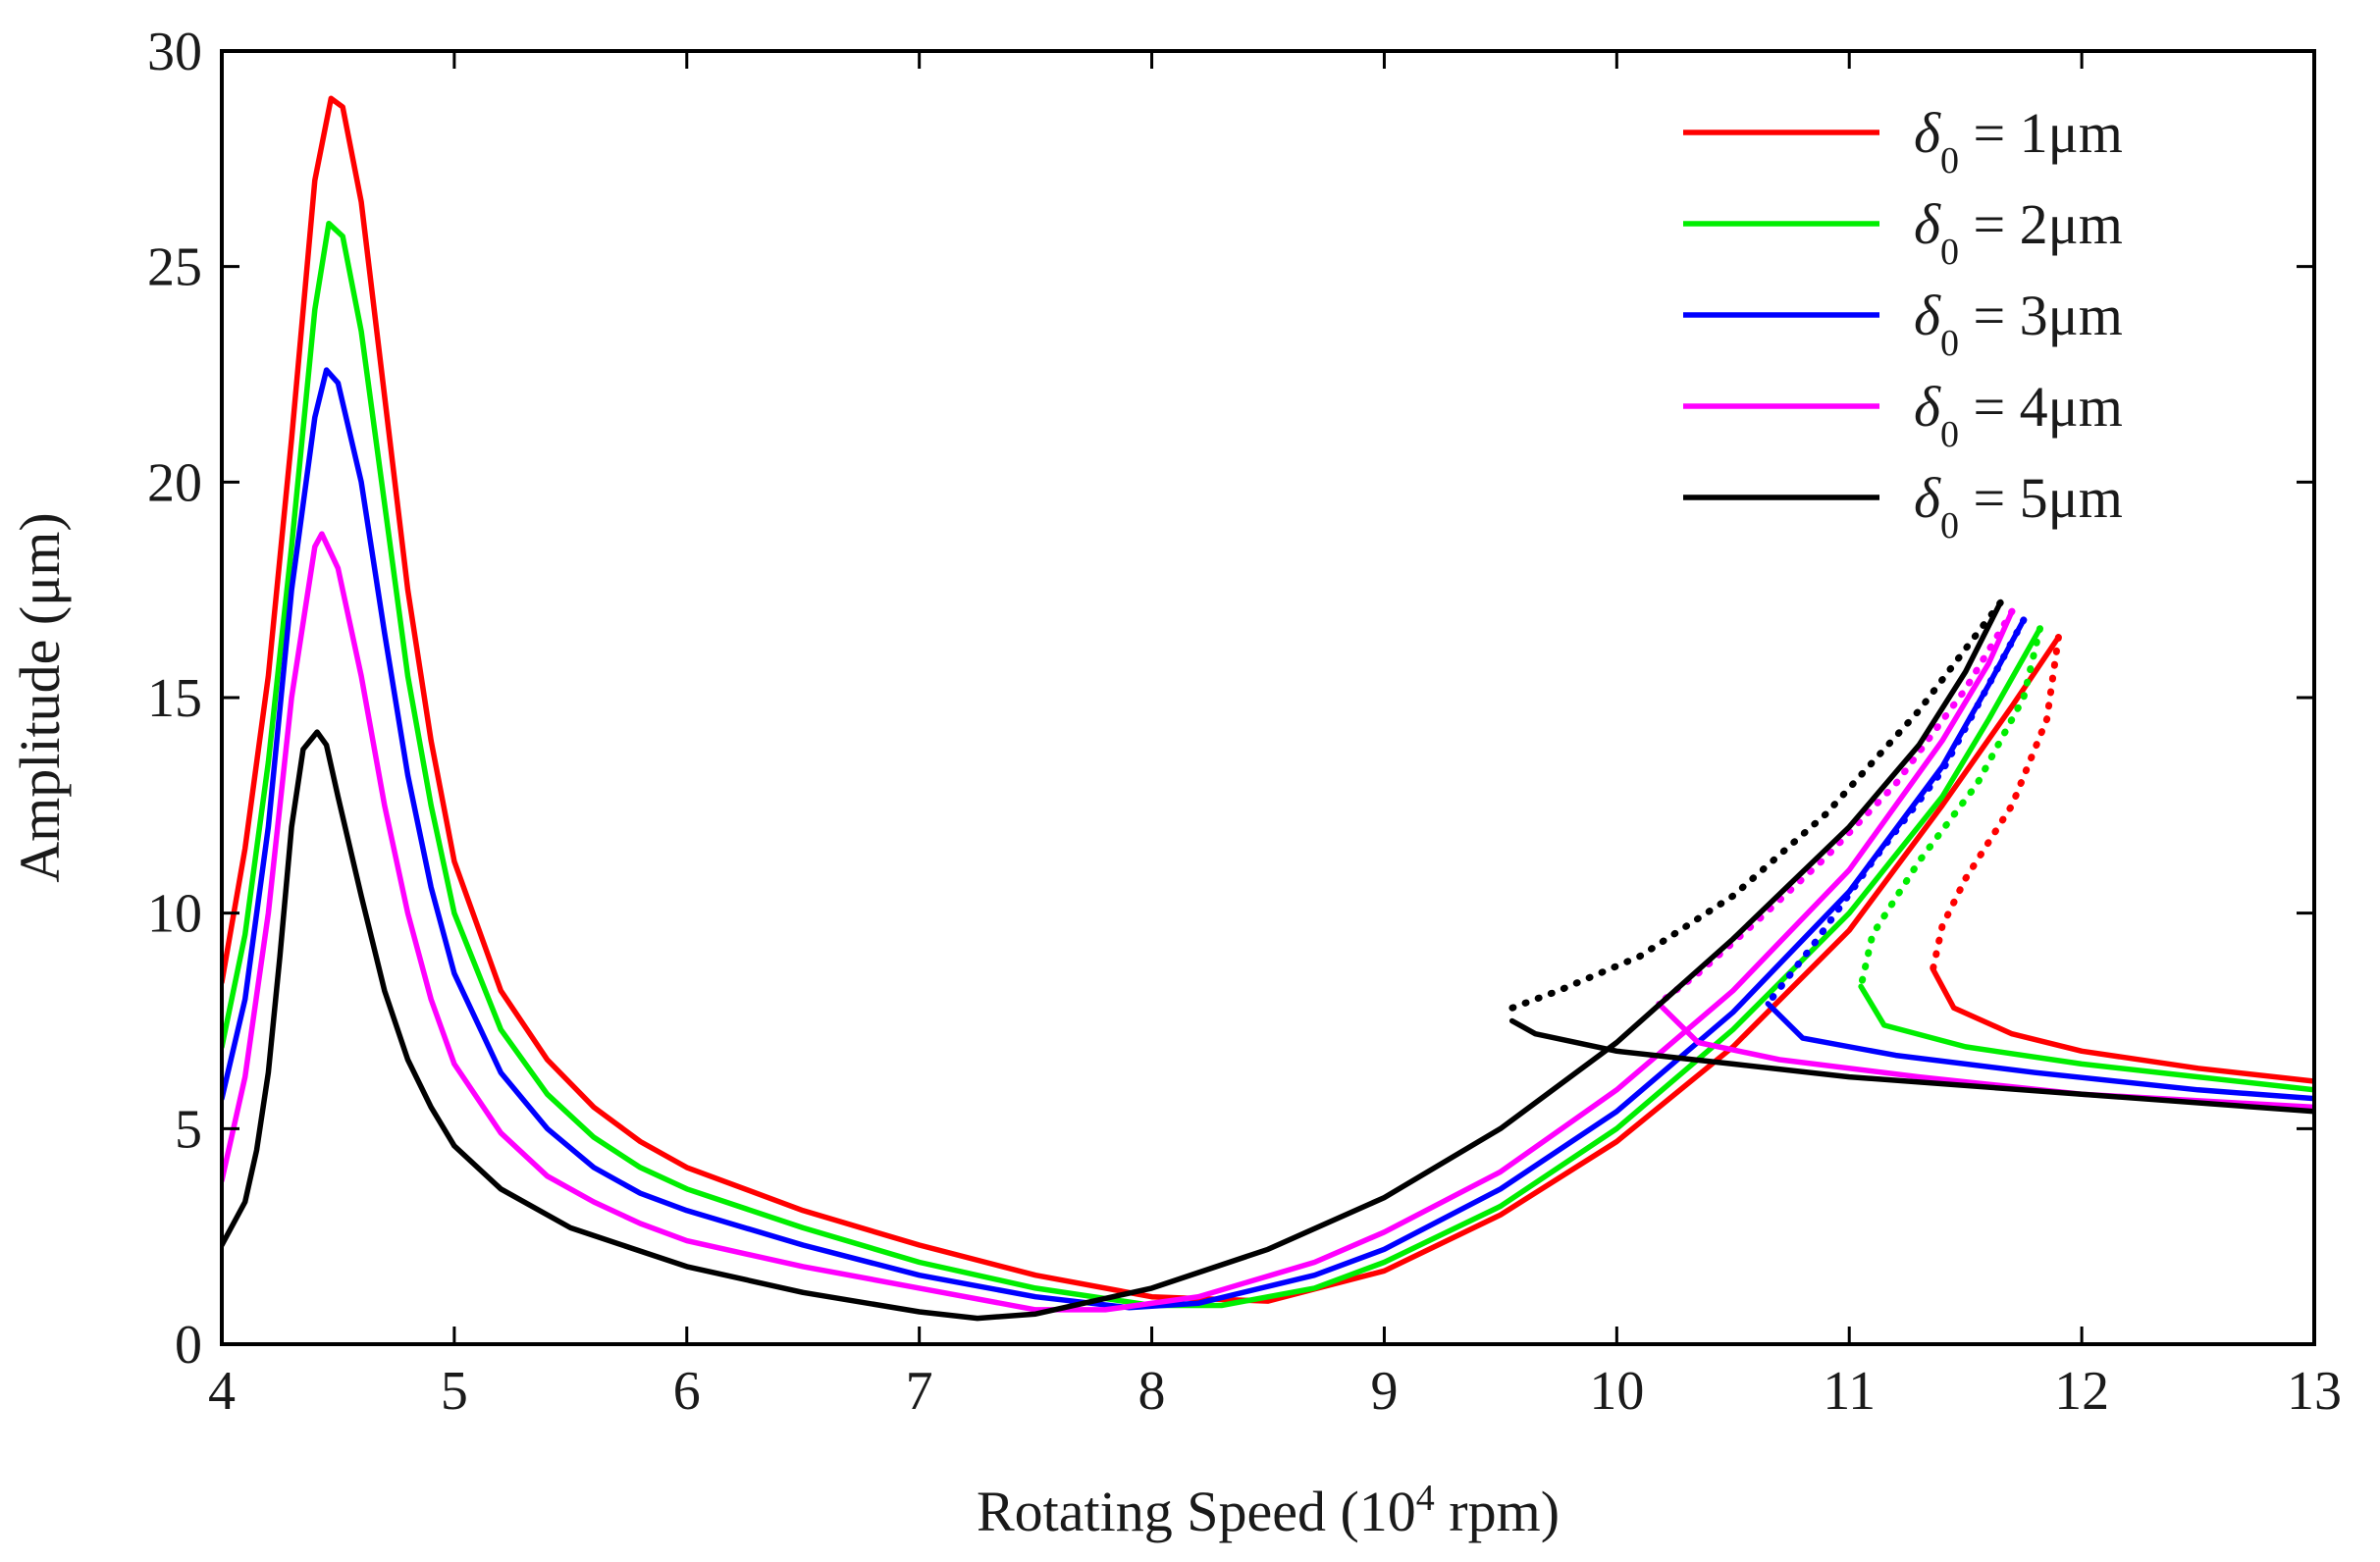 Image resolution: width=2380 pixels, height=1562 pixels. Describe the element at coordinates (1903, 324) in the screenshot. I see `legend-entry: δ0 = 3μm` at that location.